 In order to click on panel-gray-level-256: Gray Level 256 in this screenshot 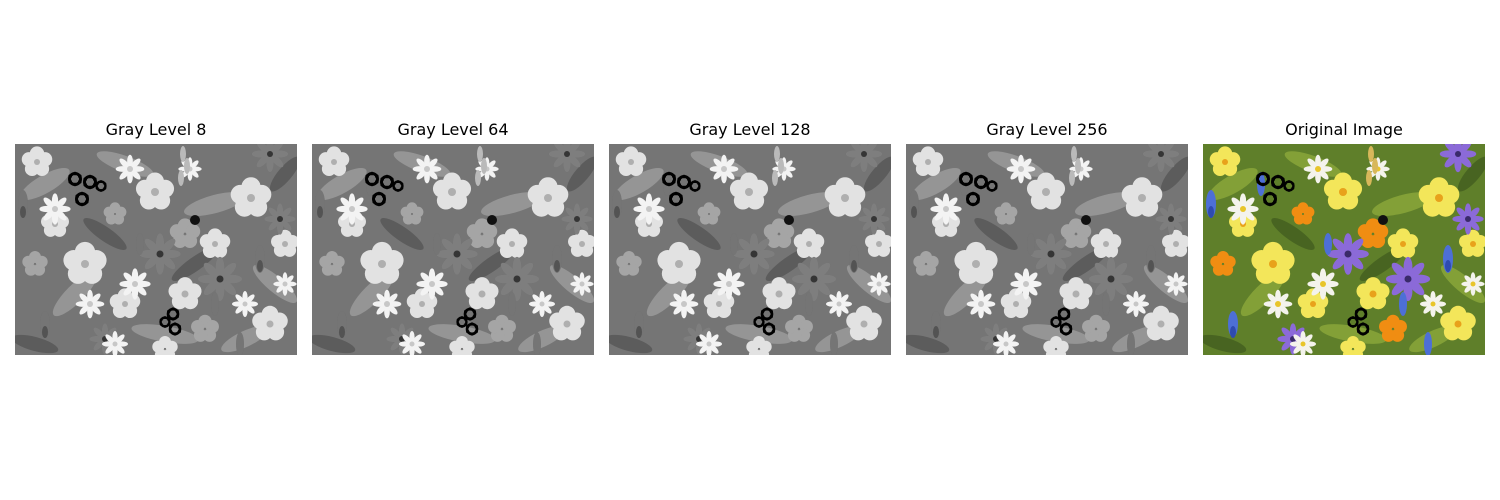, I will do `click(1047, 238)`.